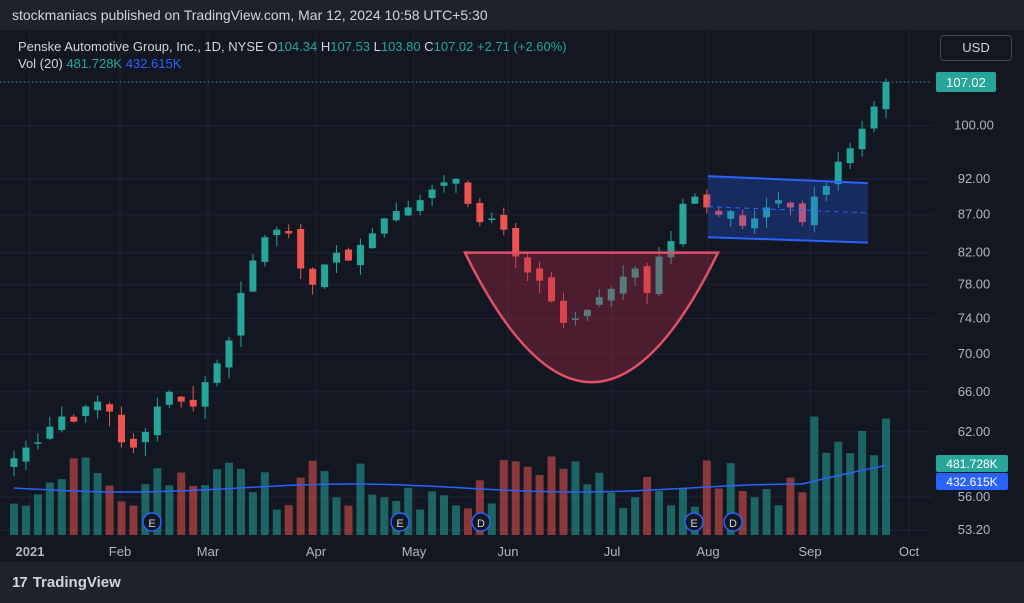  I want to click on volume-value: 481.728K, so click(94, 63).